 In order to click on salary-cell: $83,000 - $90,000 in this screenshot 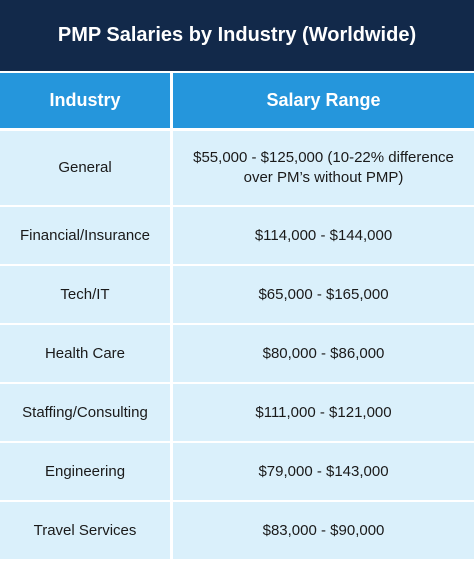, I will do `click(323, 530)`.